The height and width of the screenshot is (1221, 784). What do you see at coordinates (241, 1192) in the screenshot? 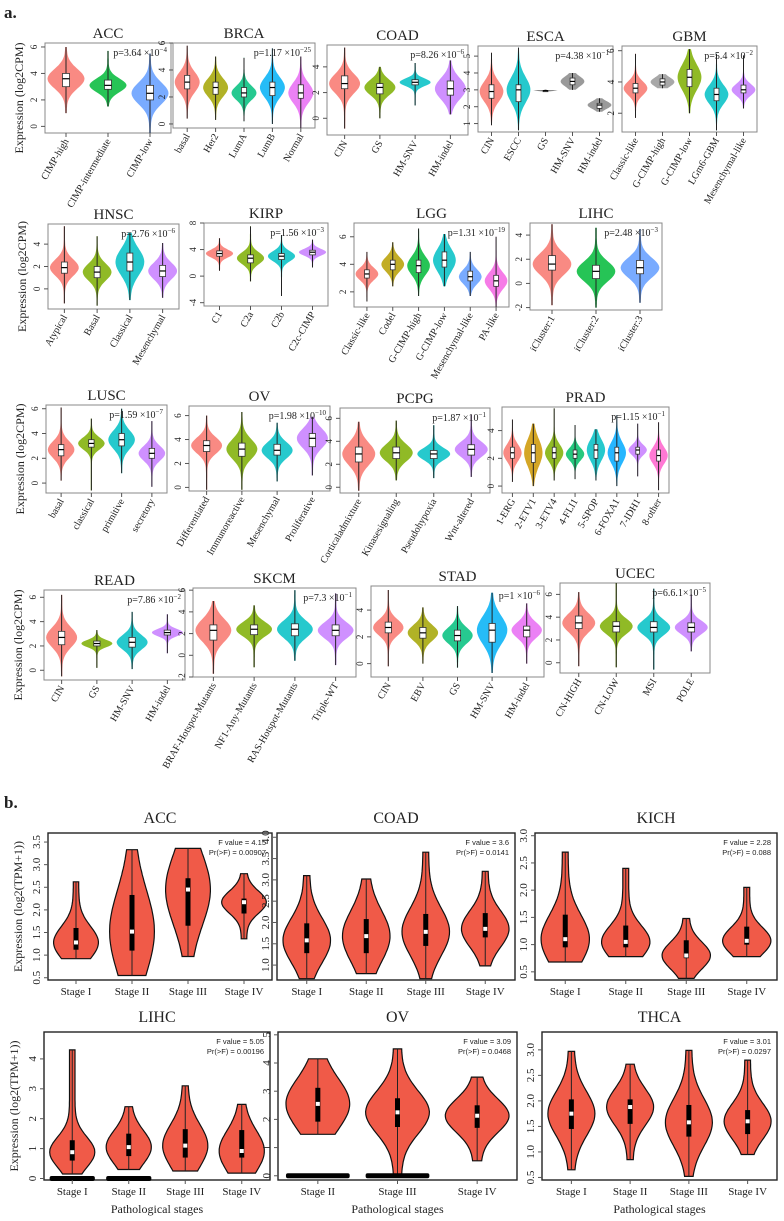
I see `x-tick-label: Stage IV` at bounding box center [241, 1192].